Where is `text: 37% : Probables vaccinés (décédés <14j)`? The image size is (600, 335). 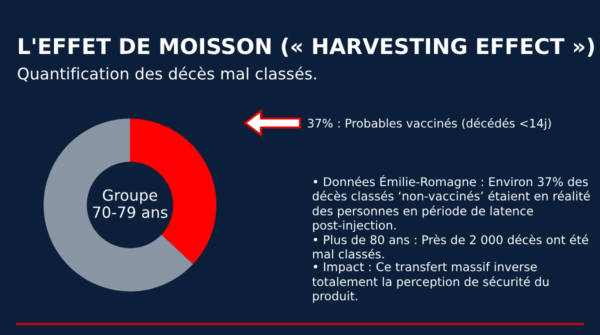 text: 37% : Probables vaccinés (décédés <14j) is located at coordinates (429, 124).